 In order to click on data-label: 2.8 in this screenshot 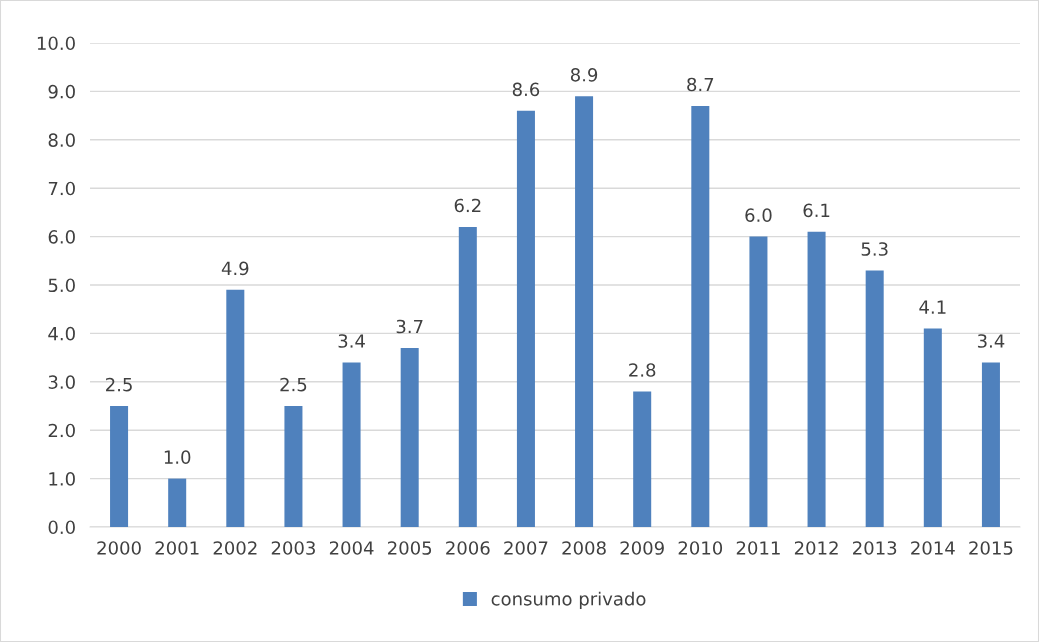, I will do `click(642, 370)`.